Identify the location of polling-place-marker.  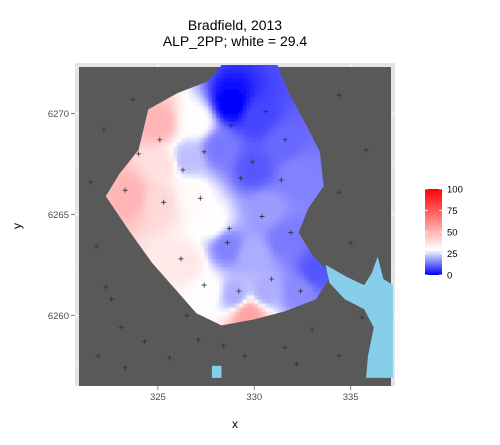
(164, 202).